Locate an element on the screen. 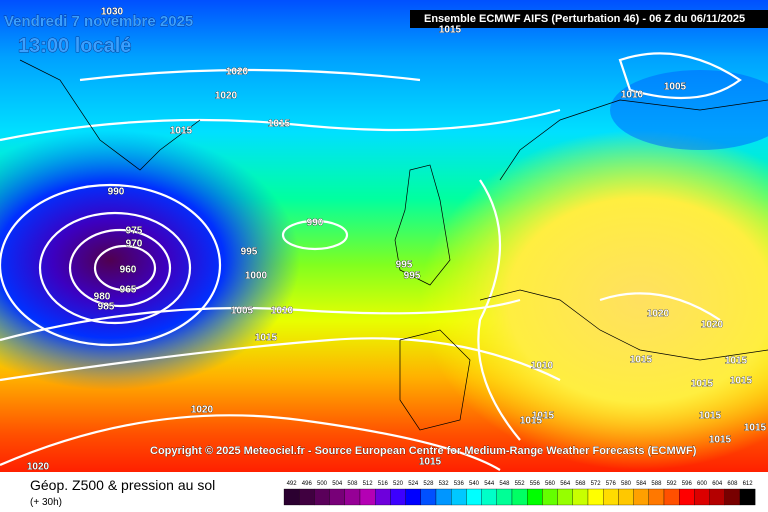 The image size is (768, 512). legend-label: 612 is located at coordinates (748, 484).